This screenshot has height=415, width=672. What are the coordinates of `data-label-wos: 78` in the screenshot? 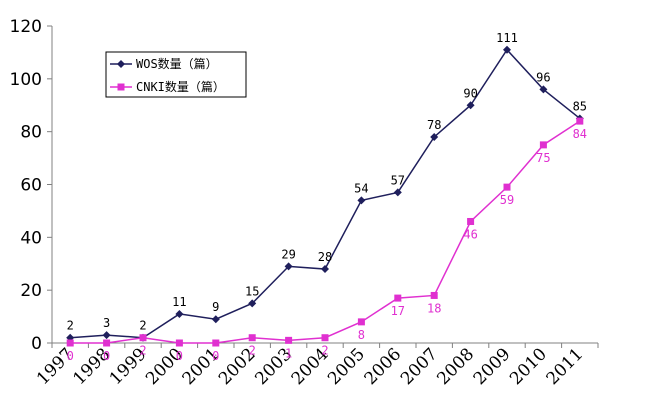 It's located at (434, 125).